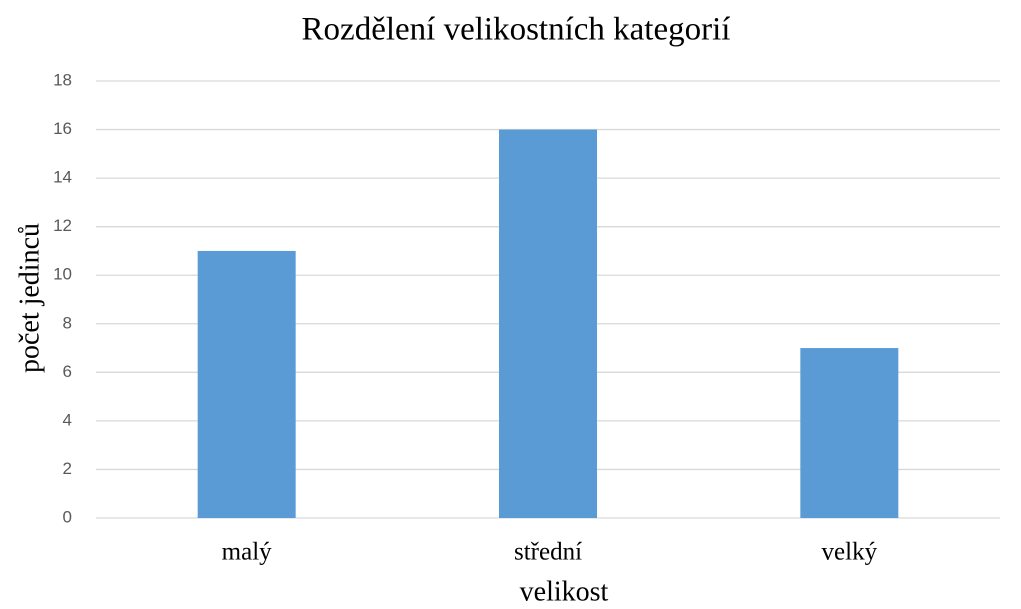 This screenshot has height=609, width=1021. What do you see at coordinates (62, 177) in the screenshot?
I see `y-tick-label: 14` at bounding box center [62, 177].